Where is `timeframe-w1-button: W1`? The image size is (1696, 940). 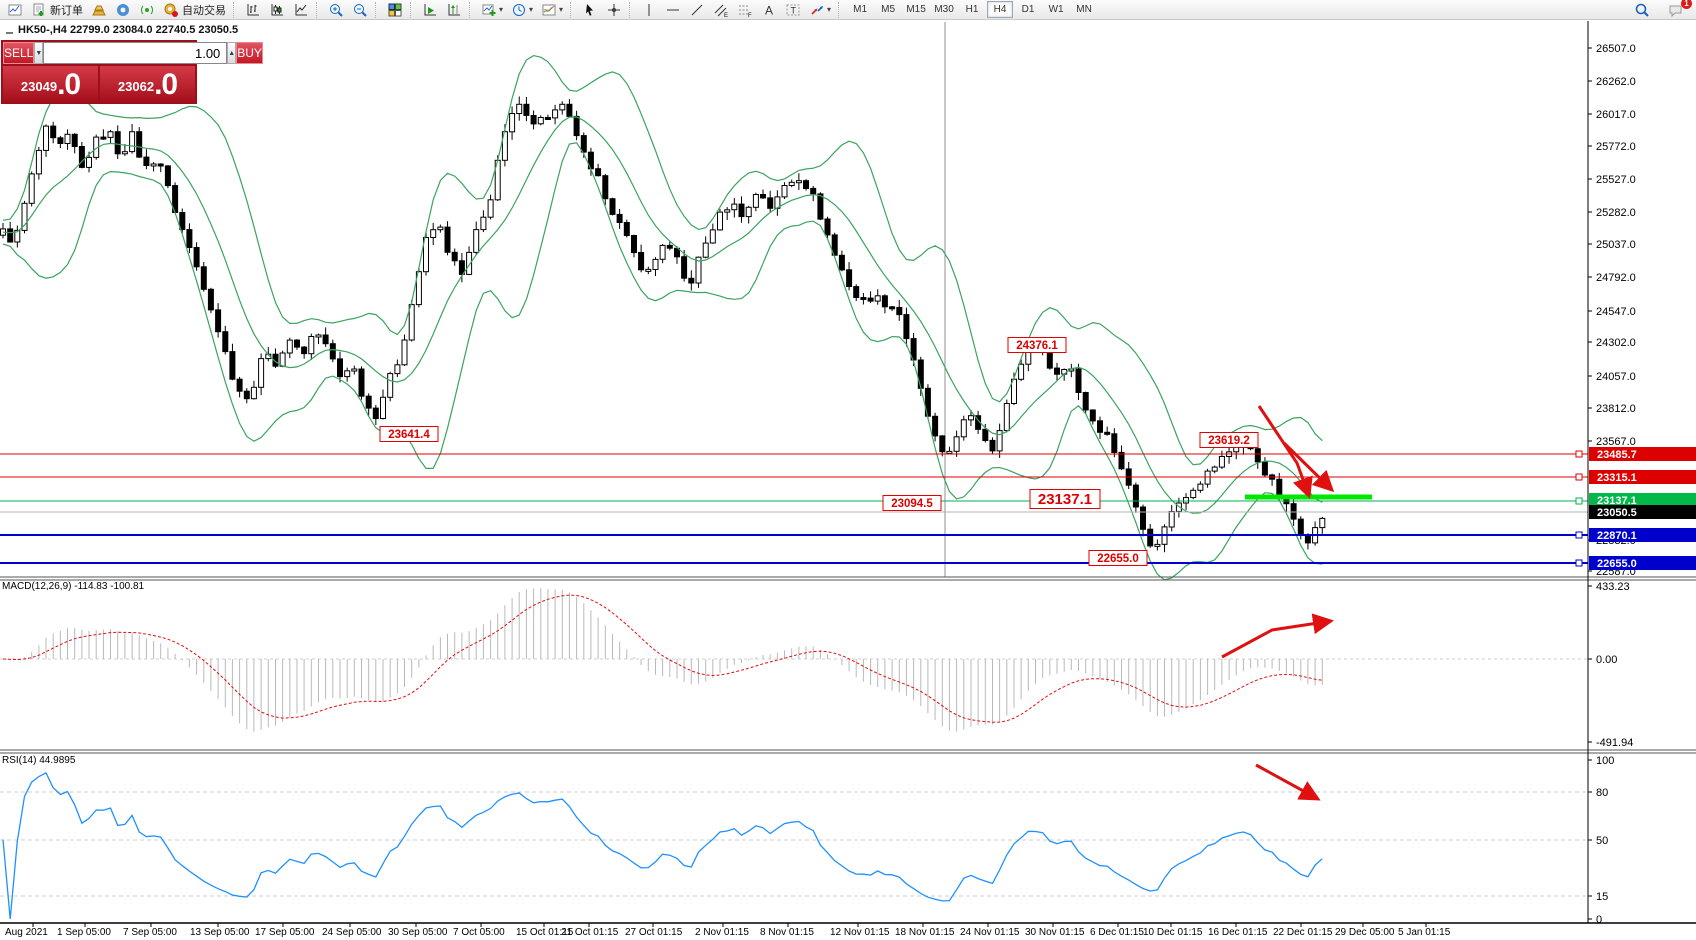
timeframe-w1-button: W1 is located at coordinates (1056, 9).